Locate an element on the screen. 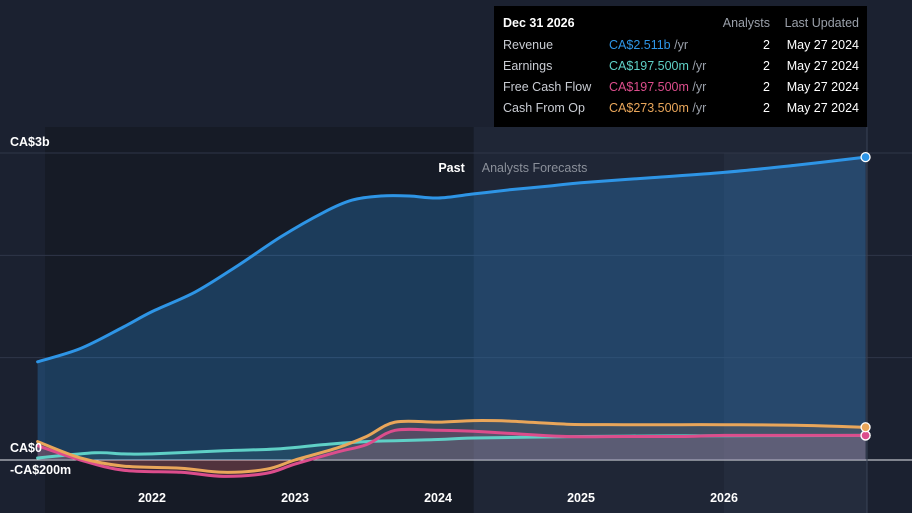  free-cash-flow-area is located at coordinates (451, 453).